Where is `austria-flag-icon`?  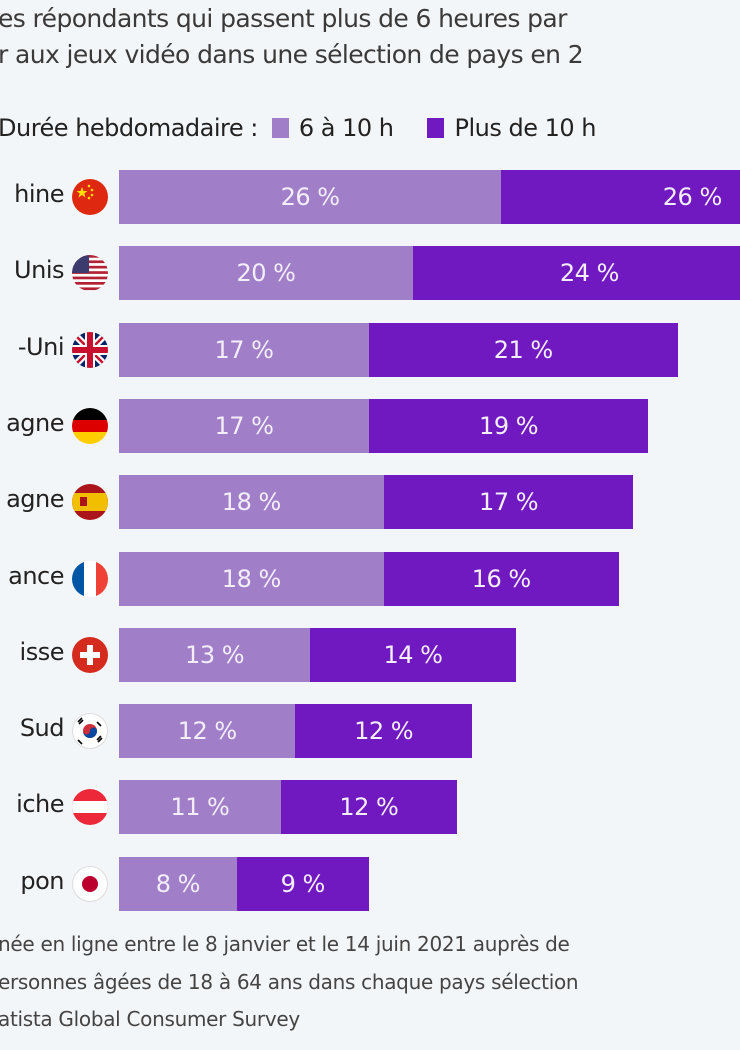
austria-flag-icon is located at coordinates (90, 807).